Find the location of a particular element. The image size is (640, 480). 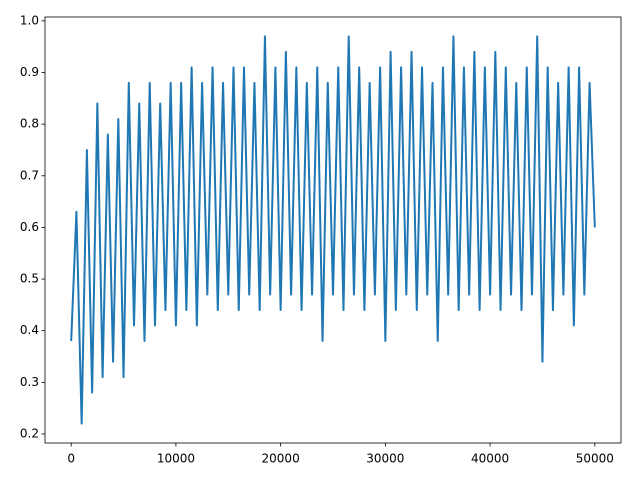

x-tick-label: 0 is located at coordinates (71, 459).